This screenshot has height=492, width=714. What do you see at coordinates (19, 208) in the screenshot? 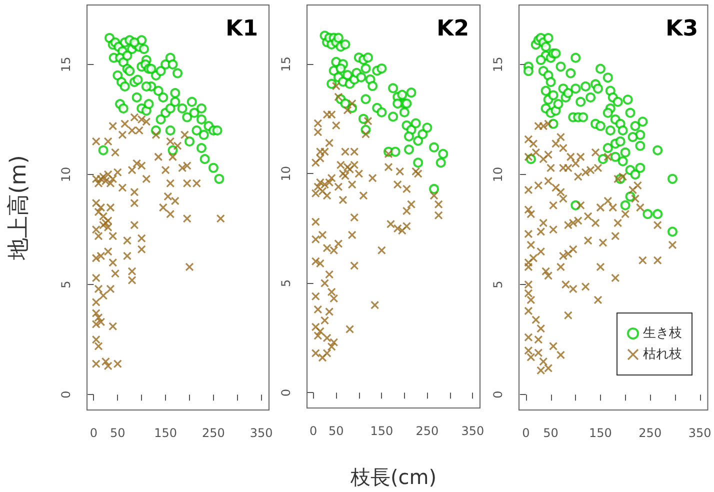
I see `y-axis-title: 地上高(m)` at bounding box center [19, 208].